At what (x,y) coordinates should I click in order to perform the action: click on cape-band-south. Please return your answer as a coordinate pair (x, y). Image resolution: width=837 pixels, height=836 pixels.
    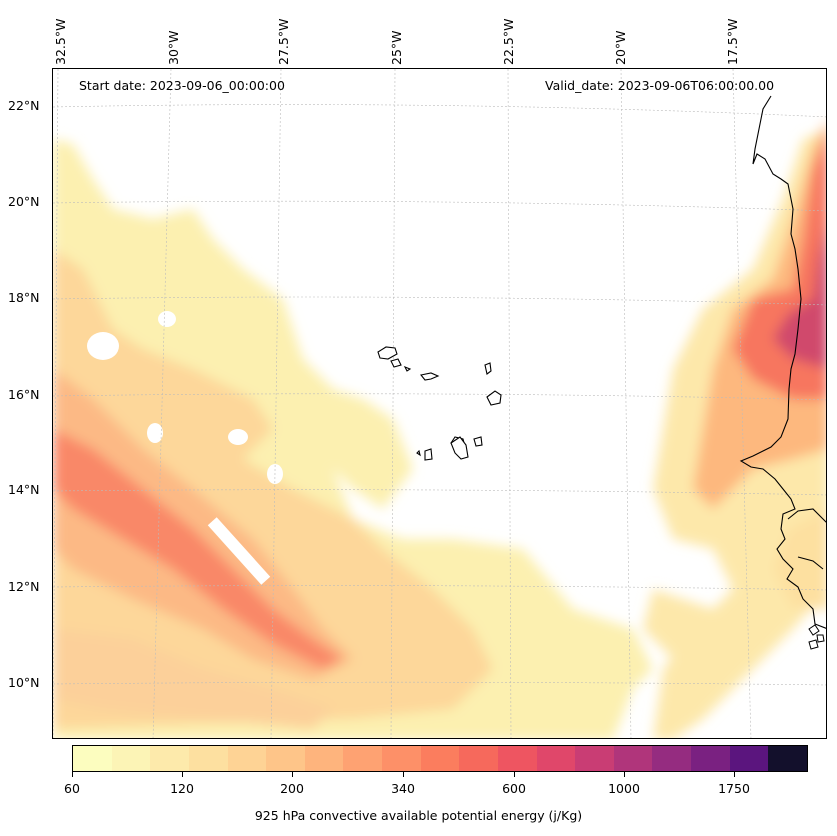
    Looking at the image, I should click on (193, 679).